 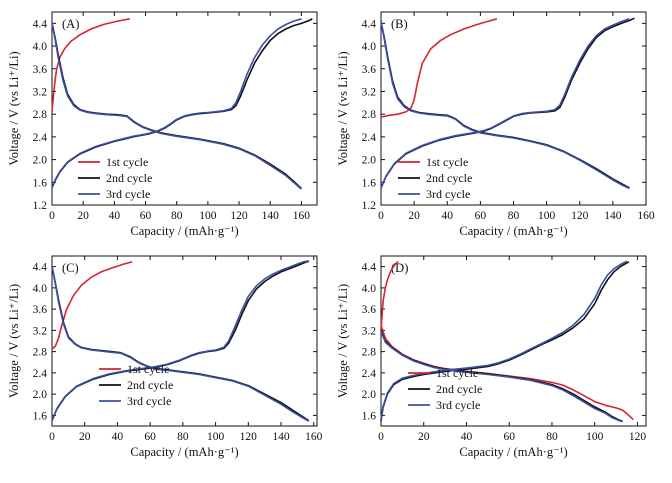 What do you see at coordinates (399, 268) in the screenshot?
I see `panel-label: (D)` at bounding box center [399, 268].